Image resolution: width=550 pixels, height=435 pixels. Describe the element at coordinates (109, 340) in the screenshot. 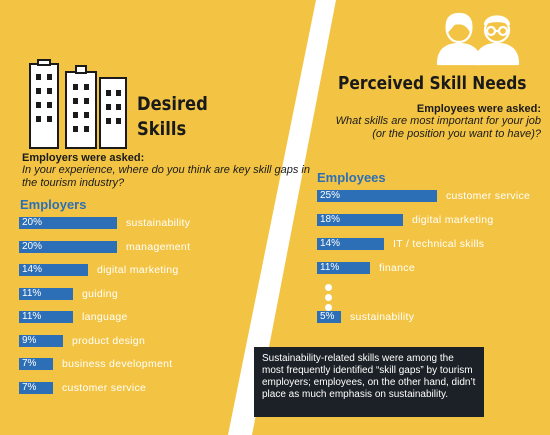

I see `bar-category-label: product design` at that location.